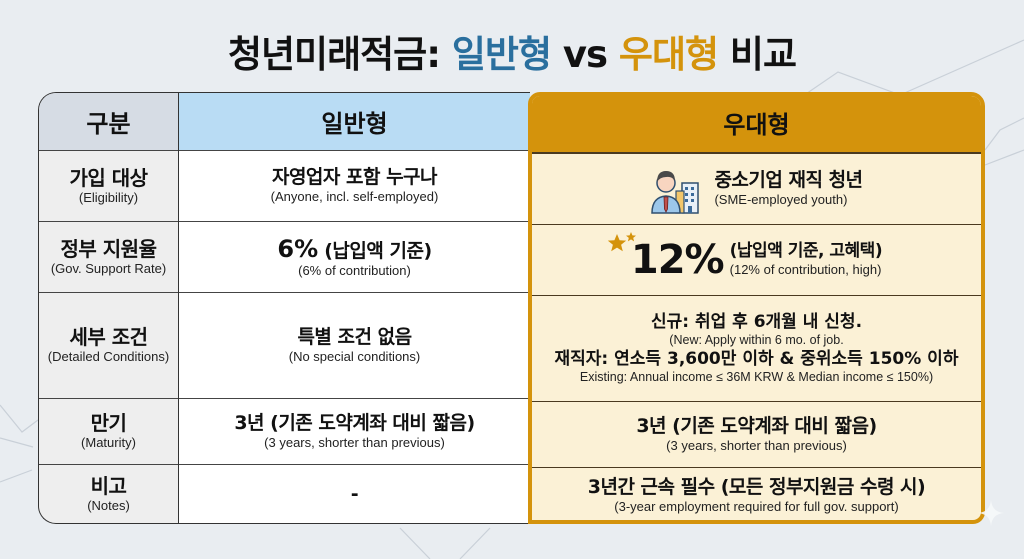 This screenshot has height=559, width=1024. Describe the element at coordinates (756, 339) in the screenshot. I see `preferred-new-condition-en: (New: Apply within 6 mo. of job.` at that location.